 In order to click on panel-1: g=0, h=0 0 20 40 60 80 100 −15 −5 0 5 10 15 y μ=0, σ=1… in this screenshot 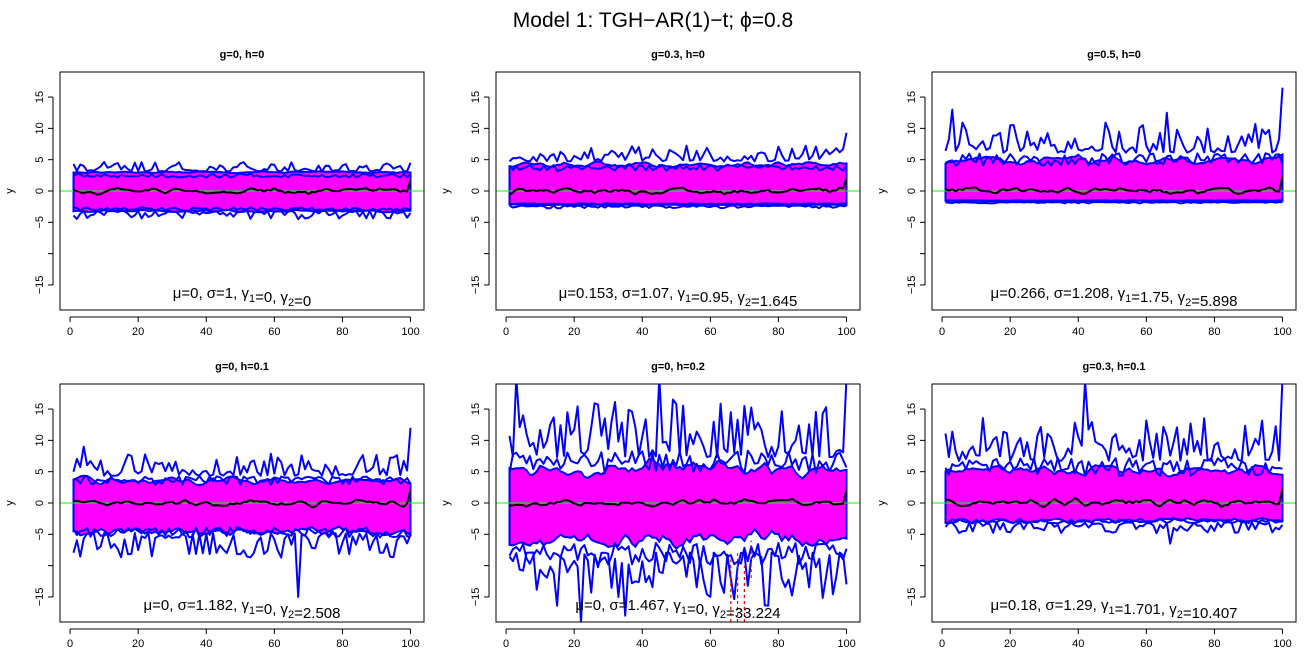, I will do `click(214, 193)`.